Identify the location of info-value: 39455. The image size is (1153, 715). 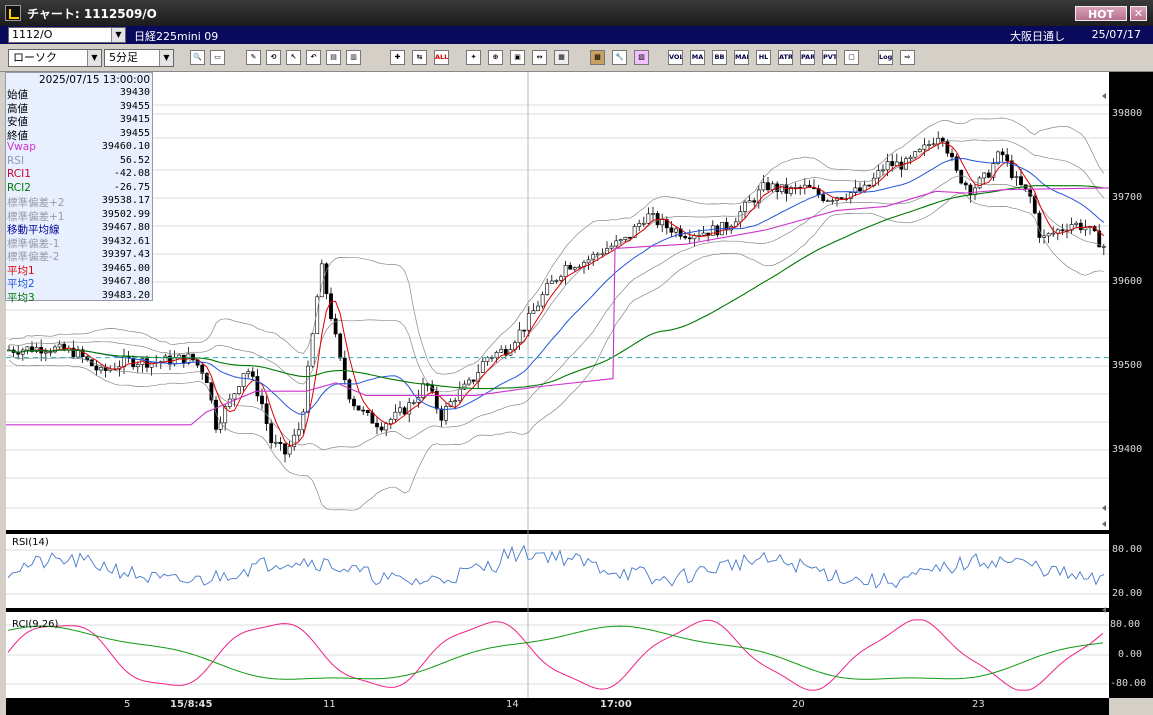
(134, 106).